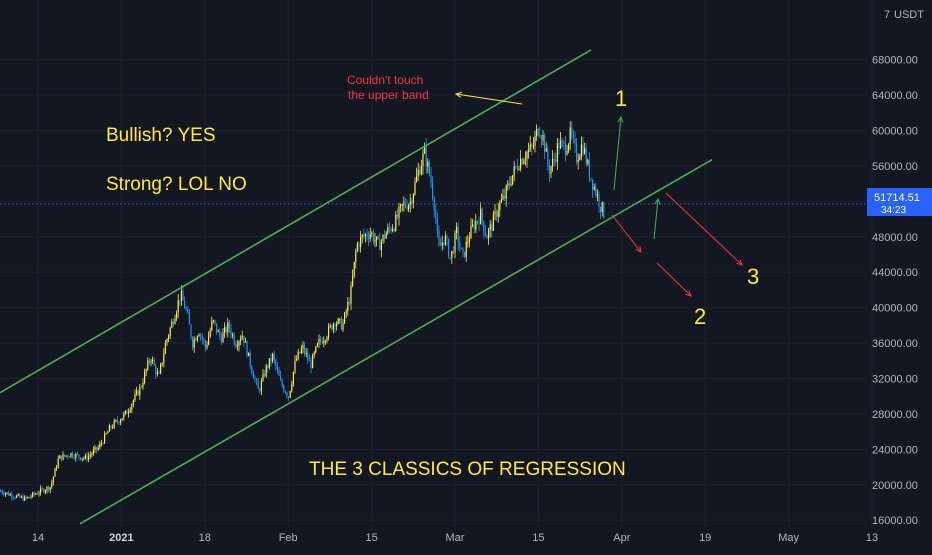  What do you see at coordinates (176, 184) in the screenshot?
I see `strong-note: Strong? LOL NO` at bounding box center [176, 184].